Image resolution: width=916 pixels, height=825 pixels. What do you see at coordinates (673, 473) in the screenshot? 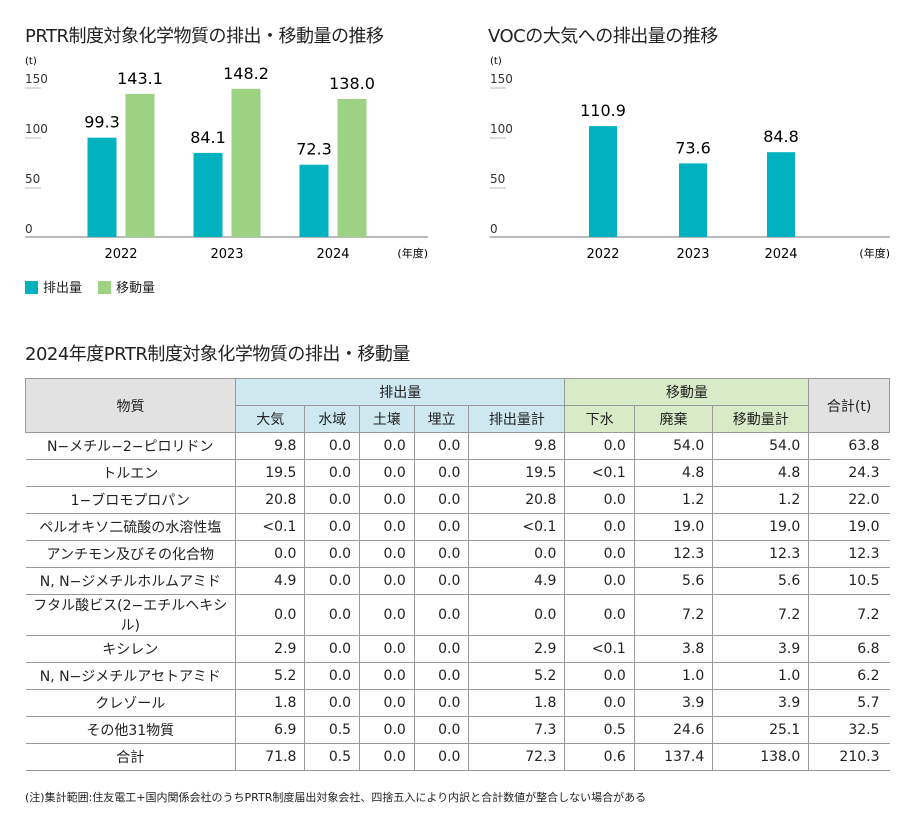
I see `value-cell: 4.8` at bounding box center [673, 473].